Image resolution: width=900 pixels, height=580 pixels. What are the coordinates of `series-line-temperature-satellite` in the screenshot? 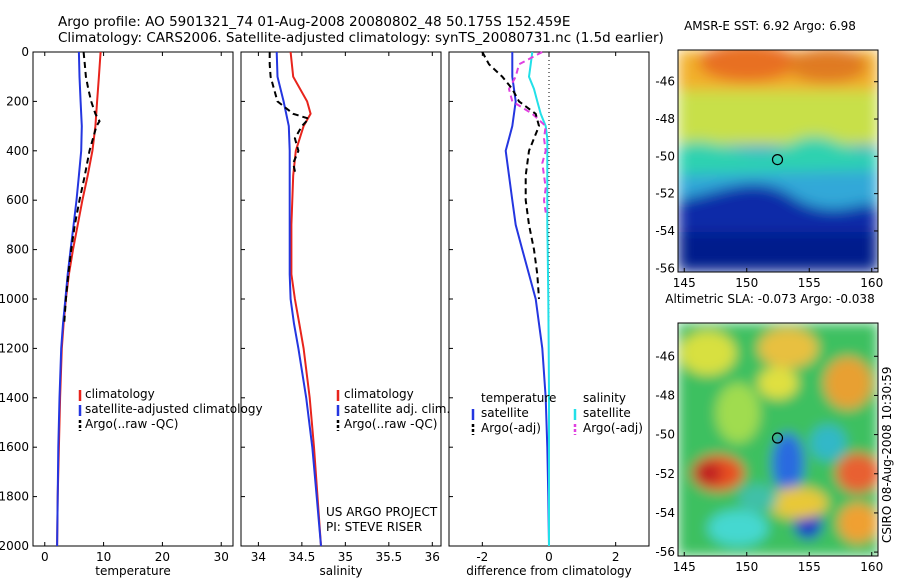 It's located at (527, 299).